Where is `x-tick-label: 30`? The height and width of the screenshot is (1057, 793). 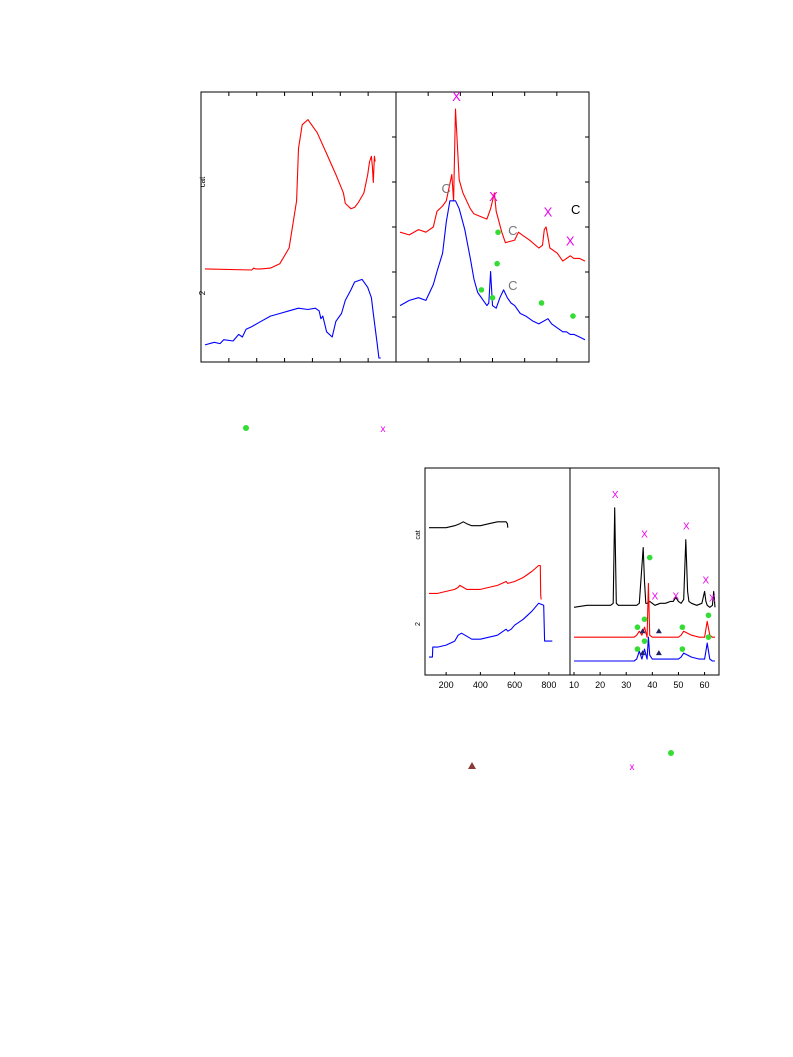
x-tick-label: 30 is located at coordinates (626, 685).